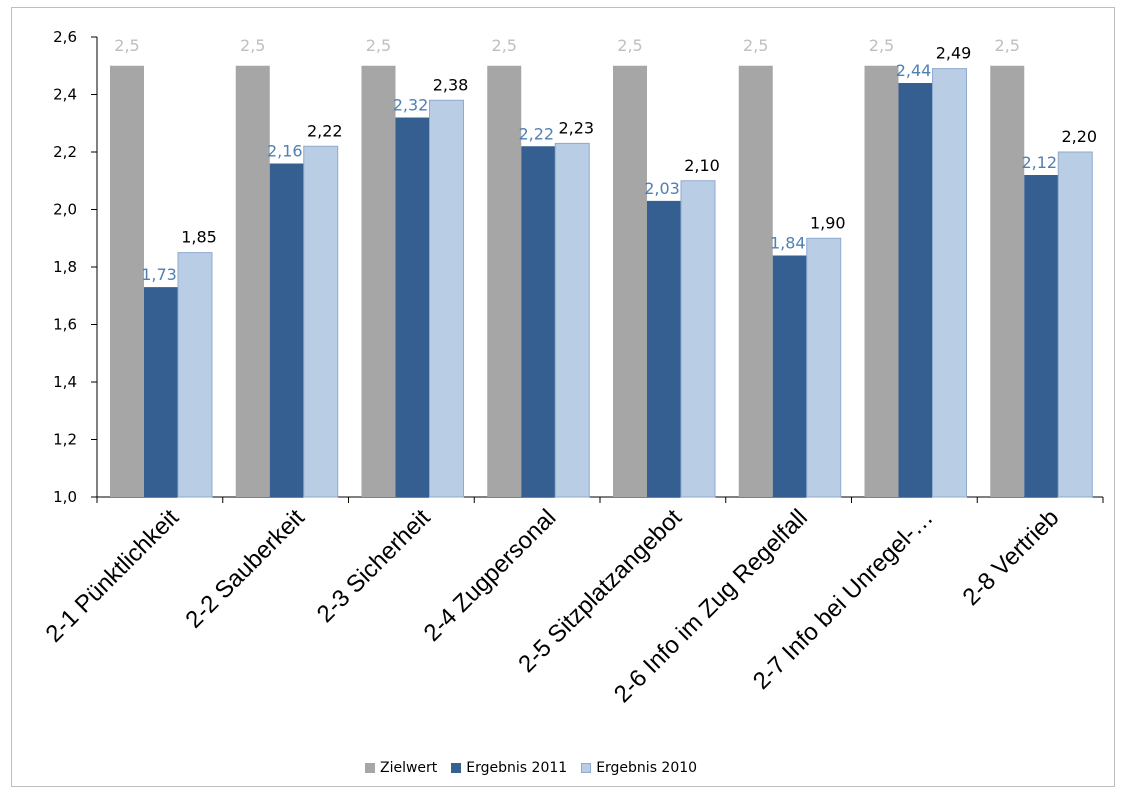 The width and height of the screenshot is (1128, 794). Describe the element at coordinates (576, 127) in the screenshot. I see `data-label: 2,23` at that location.